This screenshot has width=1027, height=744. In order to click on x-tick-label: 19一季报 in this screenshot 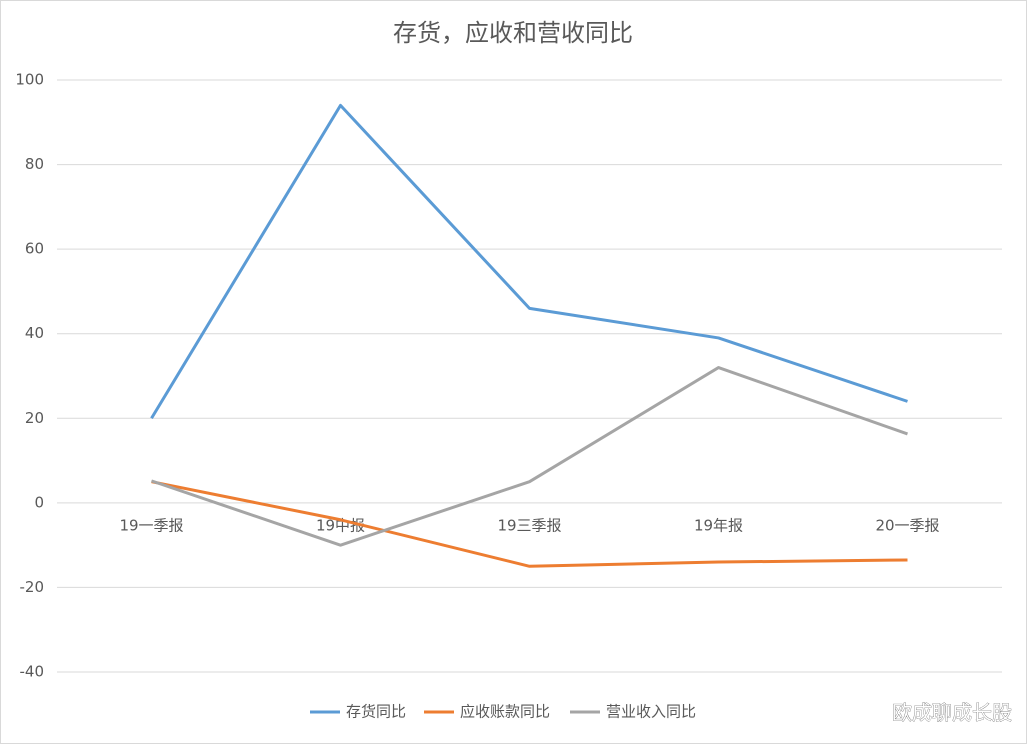, I will do `click(151, 525)`.